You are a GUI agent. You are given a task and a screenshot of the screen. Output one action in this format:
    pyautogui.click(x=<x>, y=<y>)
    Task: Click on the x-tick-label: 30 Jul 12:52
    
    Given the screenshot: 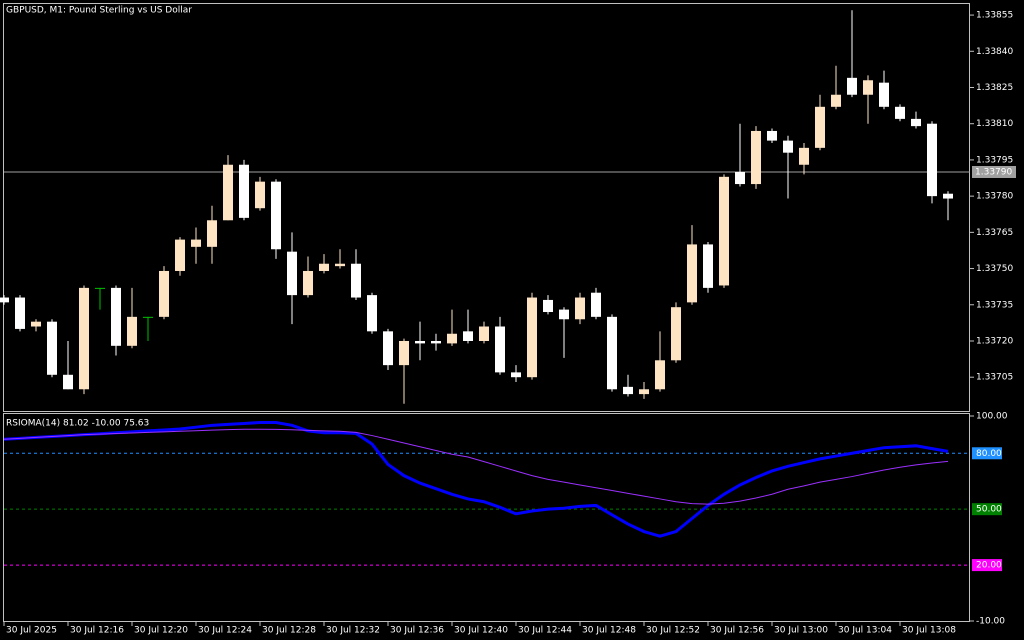 What is the action you would take?
    pyautogui.click(x=673, y=631)
    